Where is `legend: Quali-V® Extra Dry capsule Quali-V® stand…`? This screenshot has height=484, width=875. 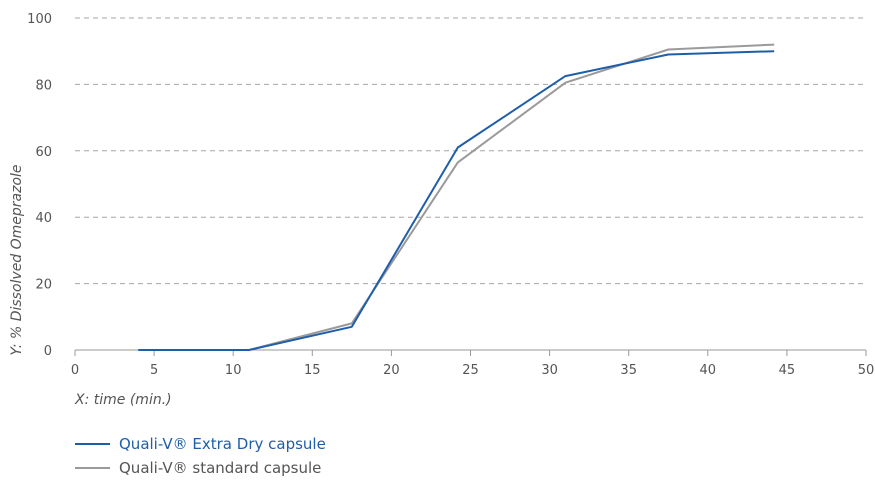 legend: Quali-V® Extra Dry capsule Quali-V® stand… is located at coordinates (200, 456).